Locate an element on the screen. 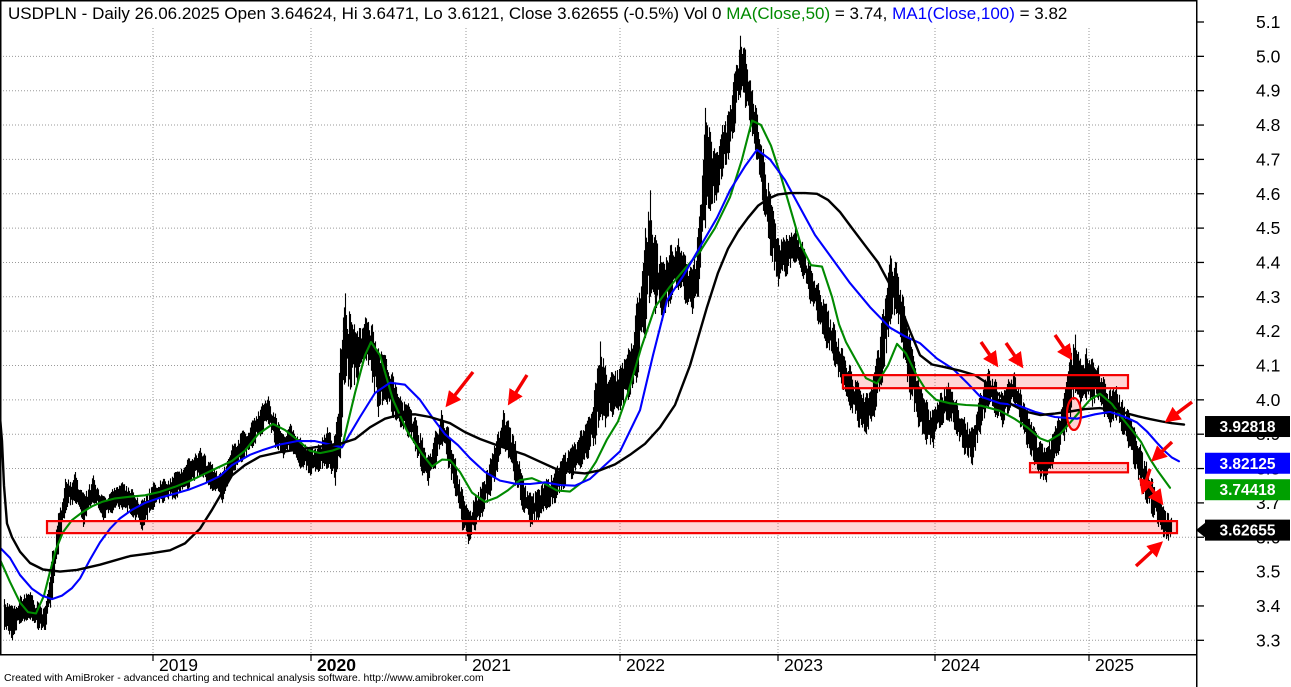 The width and height of the screenshot is (1291, 687). y-axis-label: 4.8 is located at coordinates (1268, 125).